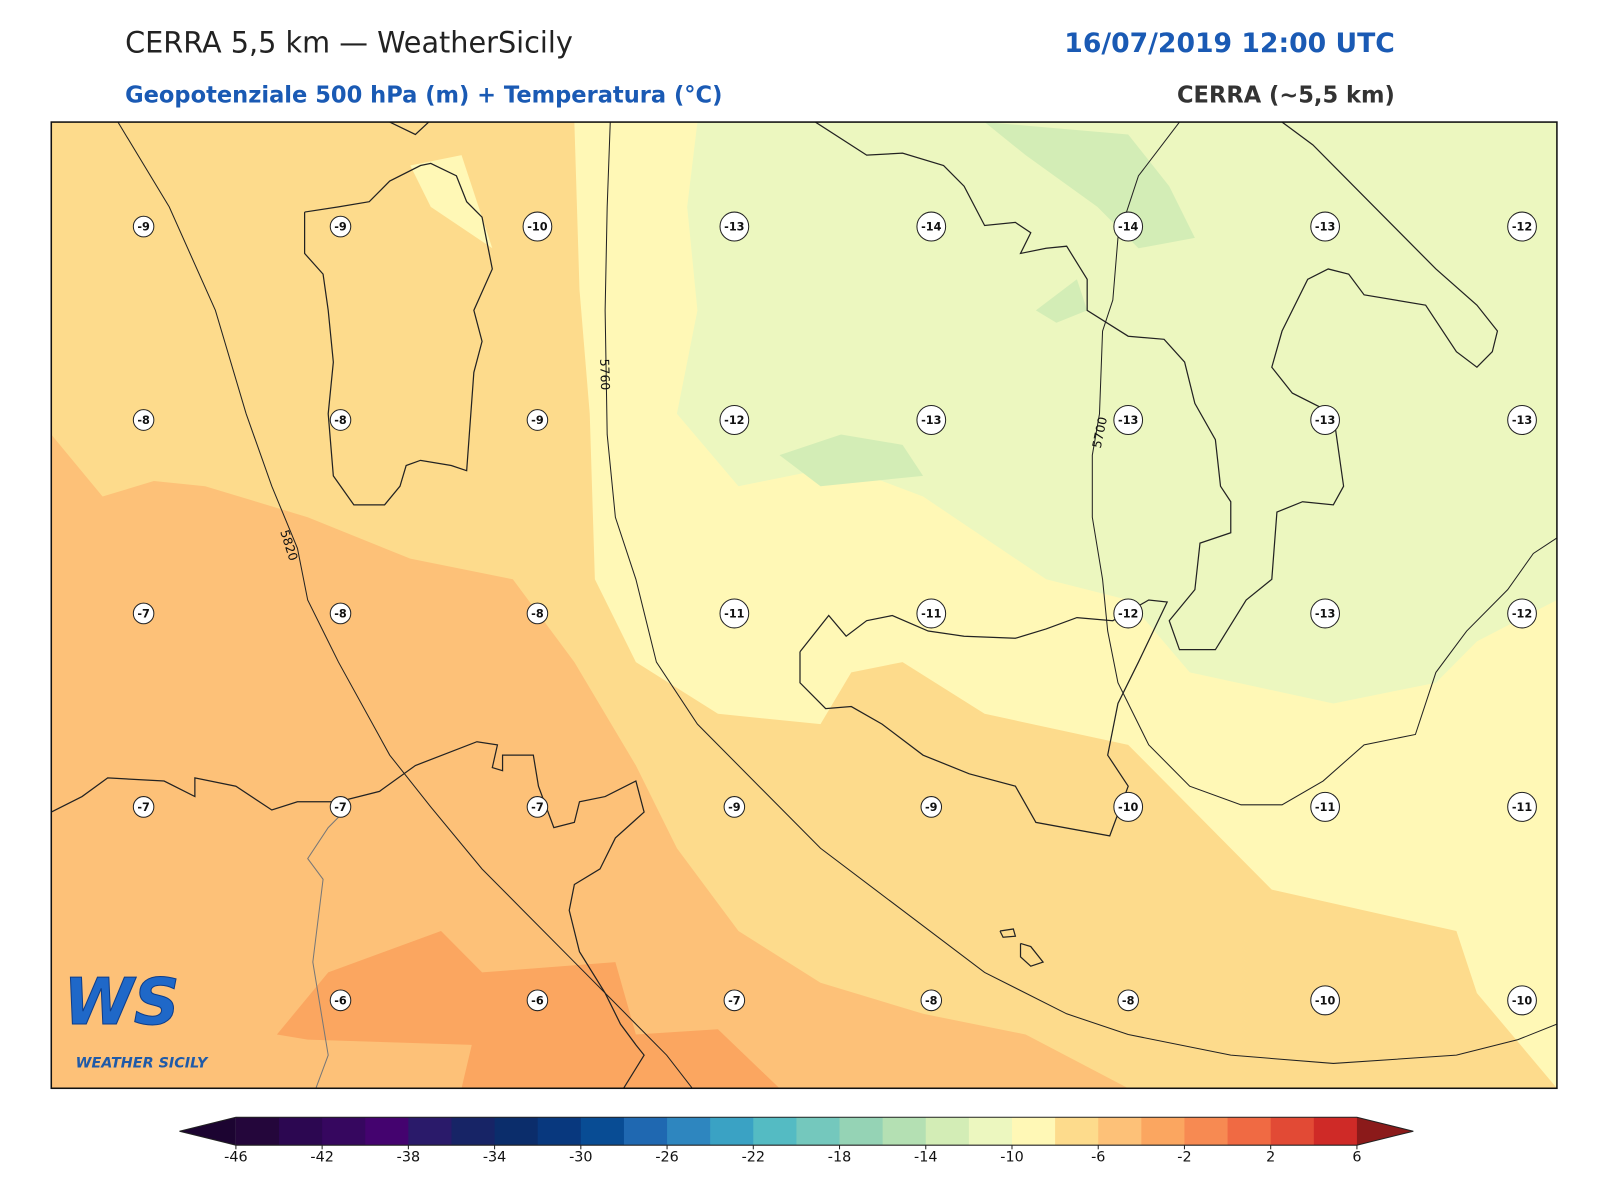 This screenshot has width=1600, height=1200. I want to click on contour-label-group: 5760, so click(604, 374).